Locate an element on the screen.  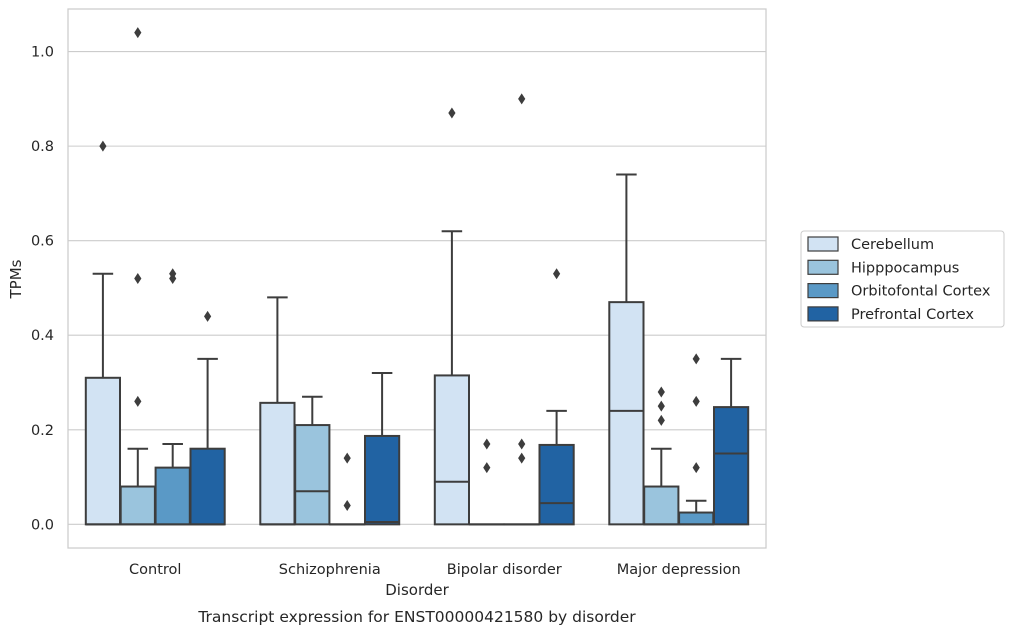
legend-label: Orbitofontal Cortex is located at coordinates (921, 292).